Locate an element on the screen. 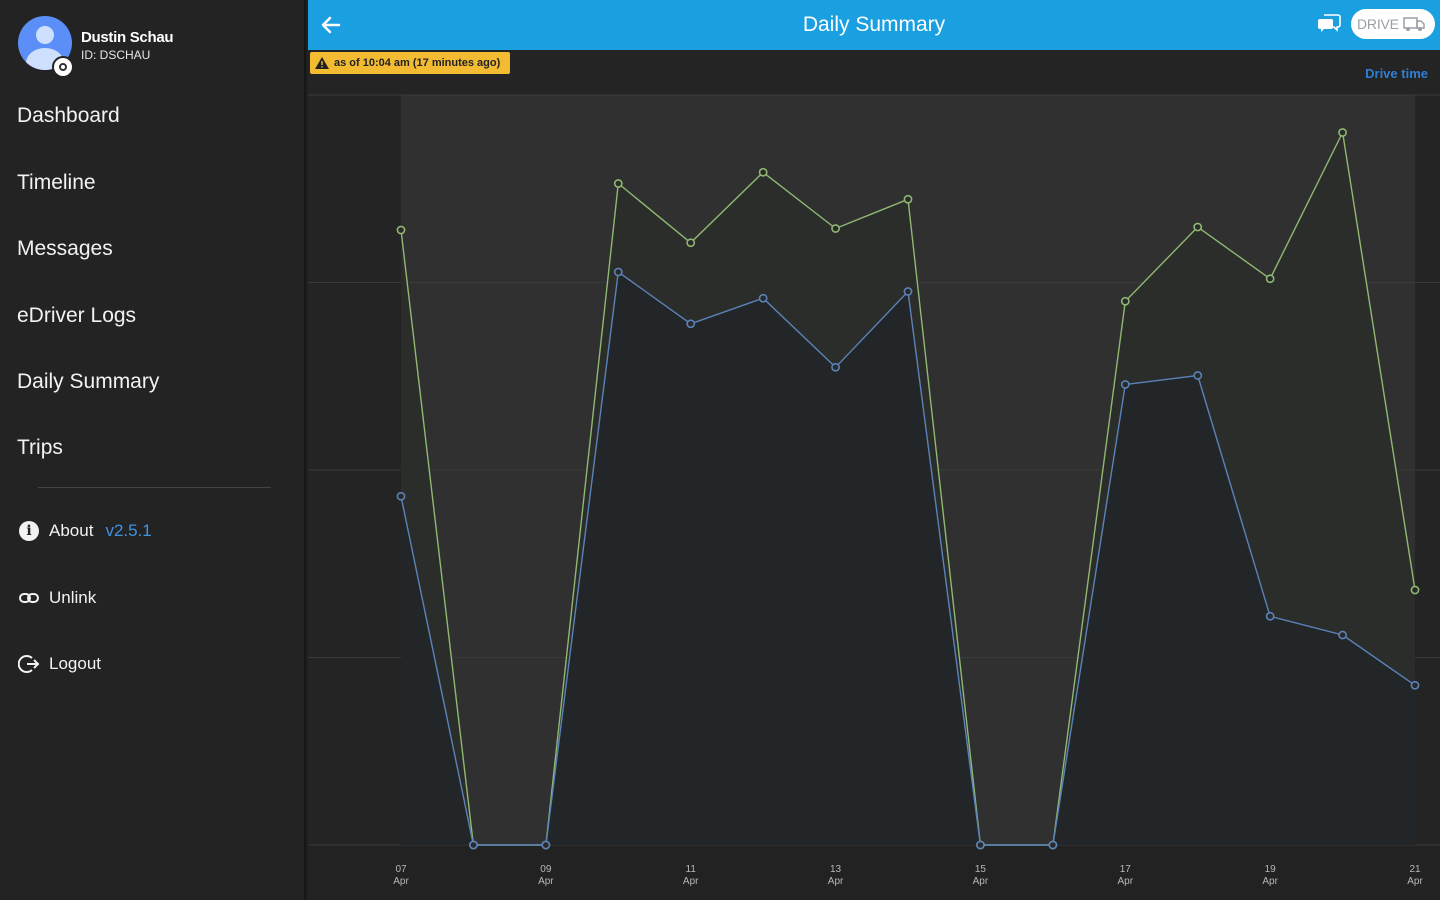 The height and width of the screenshot is (900, 1440). chat-icon is located at coordinates (1329, 24).